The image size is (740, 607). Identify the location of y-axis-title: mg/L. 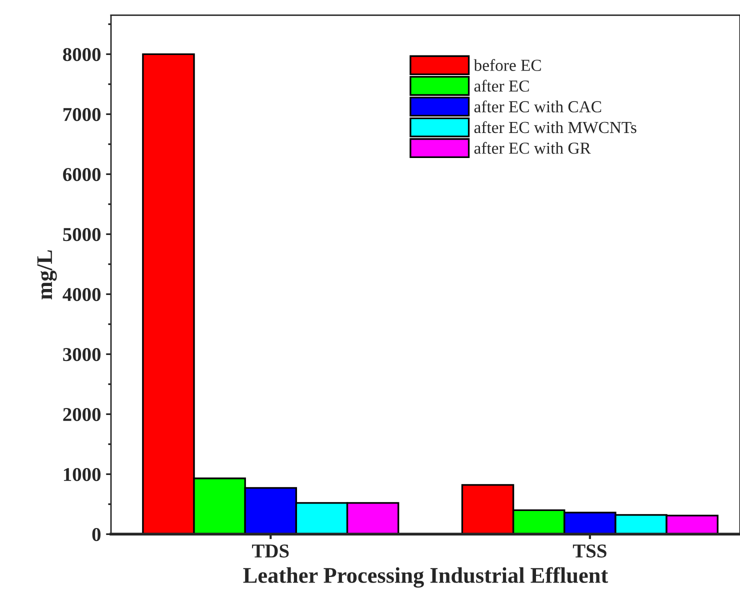
(47, 275).